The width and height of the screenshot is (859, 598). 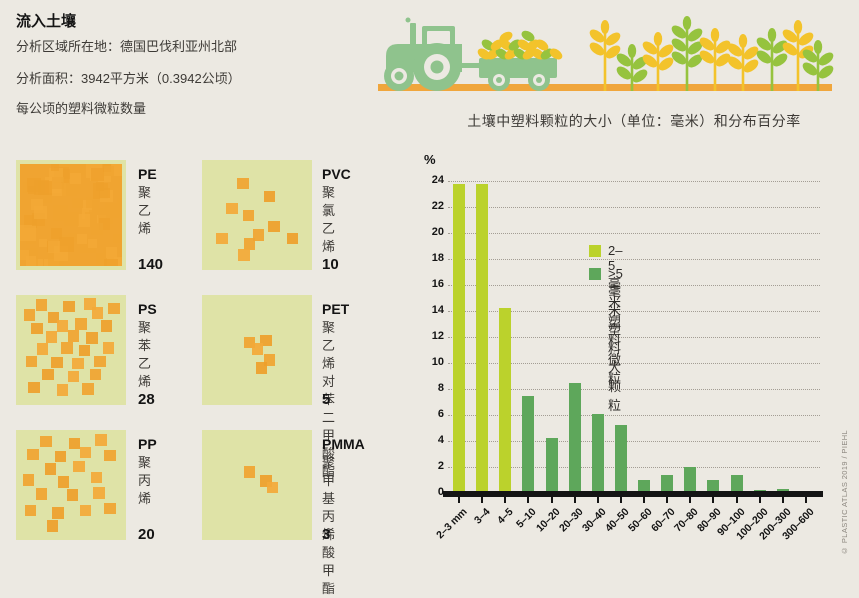 What do you see at coordinates (145, 480) in the screenshot?
I see `polymer-name: 聚丙烯` at bounding box center [145, 480].